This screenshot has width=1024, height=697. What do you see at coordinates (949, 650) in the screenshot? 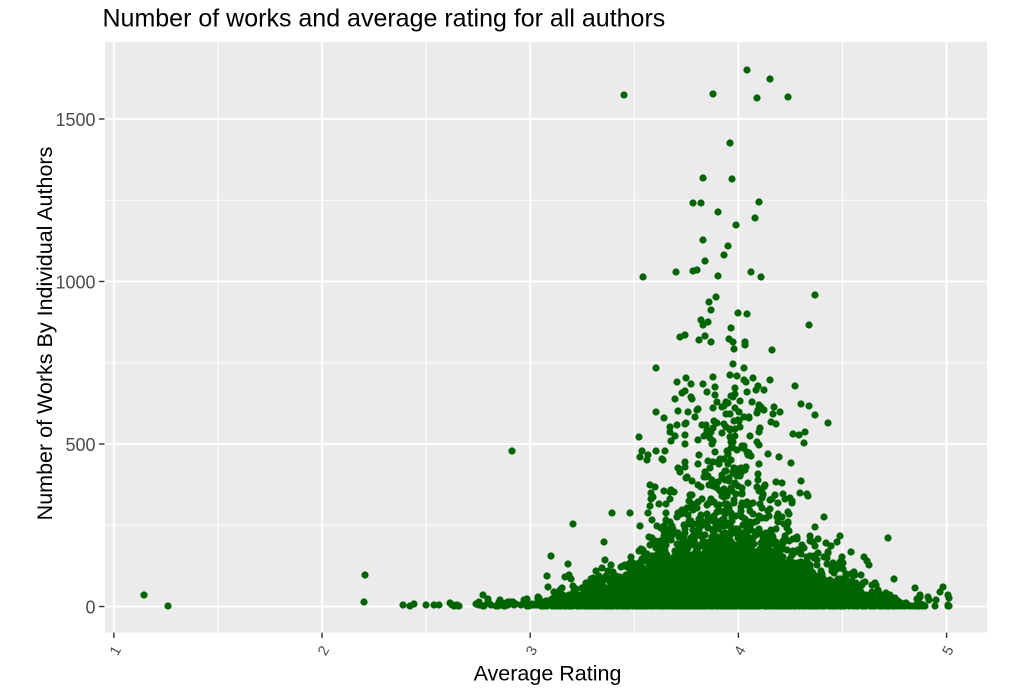
I see `svg-text: 5` at bounding box center [949, 650].